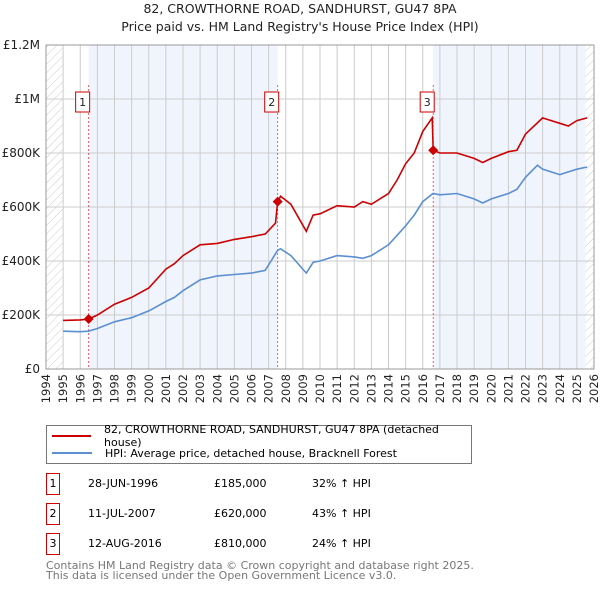 Image resolution: width=600 pixels, height=590 pixels. What do you see at coordinates (234, 388) in the screenshot?
I see `x-tick-label: 2005` at bounding box center [234, 388].